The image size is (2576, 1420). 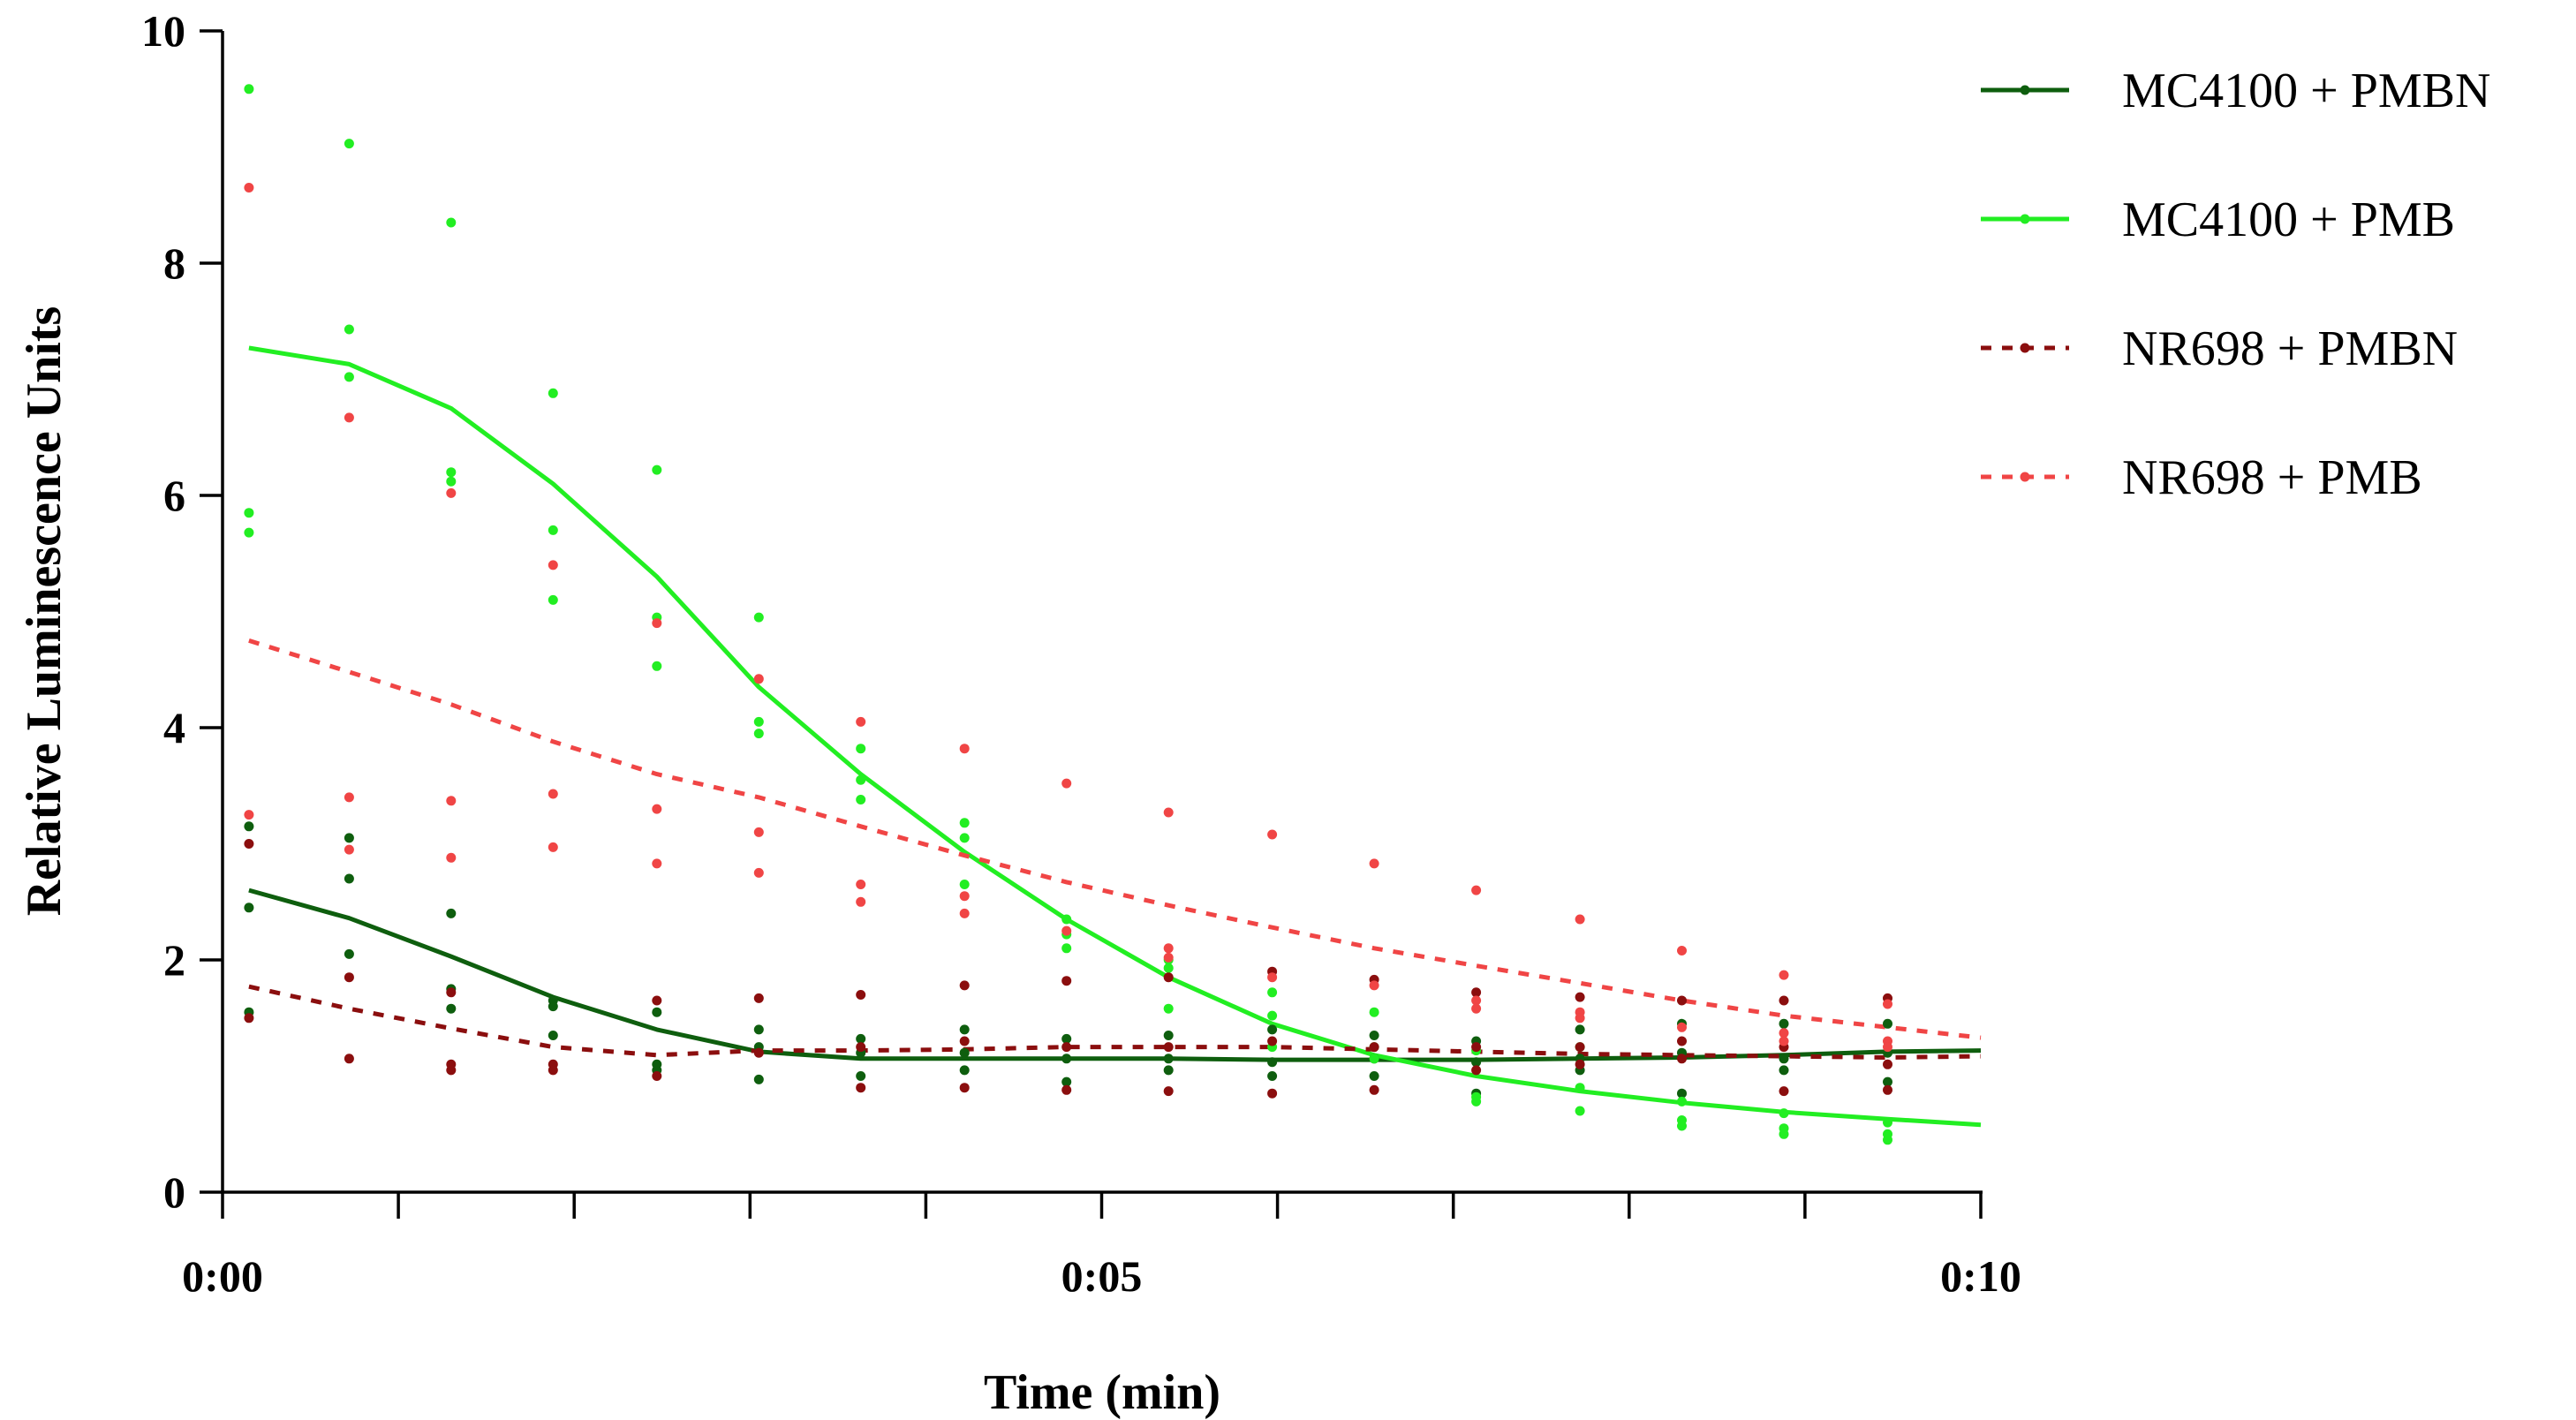 I want to click on y-tick-label: 10, so click(x=163, y=31).